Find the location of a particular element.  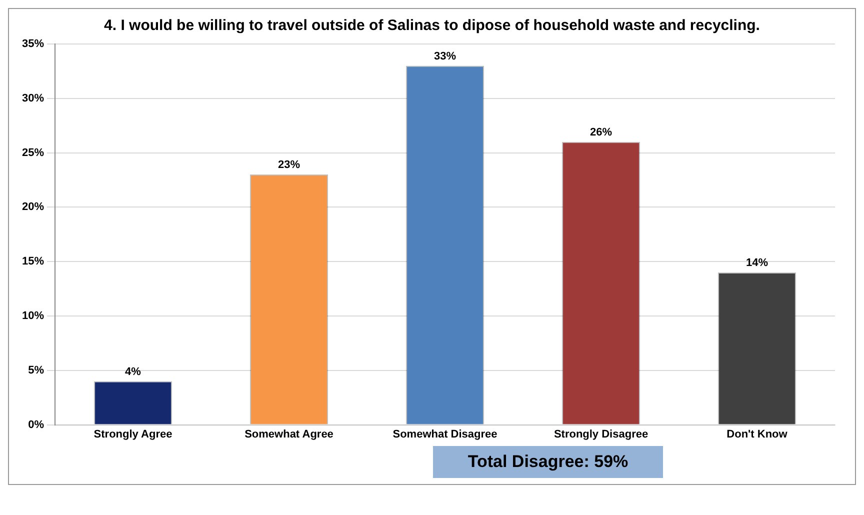

data-label: 14% is located at coordinates (757, 263).